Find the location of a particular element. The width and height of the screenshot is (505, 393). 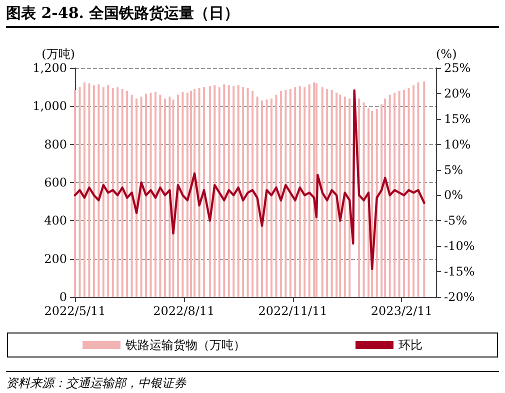

x-tick-label: 2022/5/11 is located at coordinates (75, 311).